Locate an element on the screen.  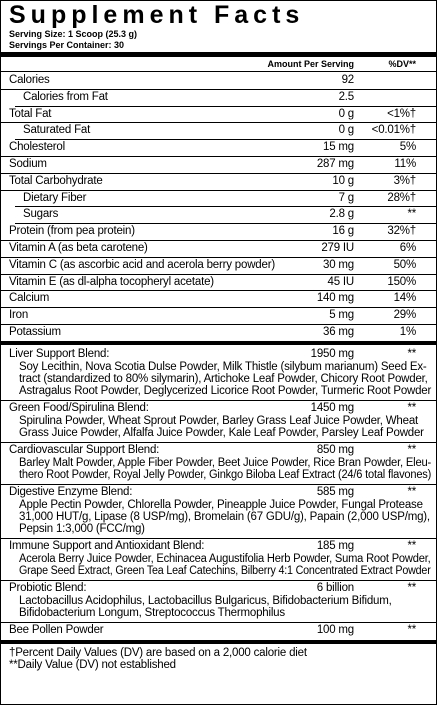
amount: 15 mg is located at coordinates (338, 147).